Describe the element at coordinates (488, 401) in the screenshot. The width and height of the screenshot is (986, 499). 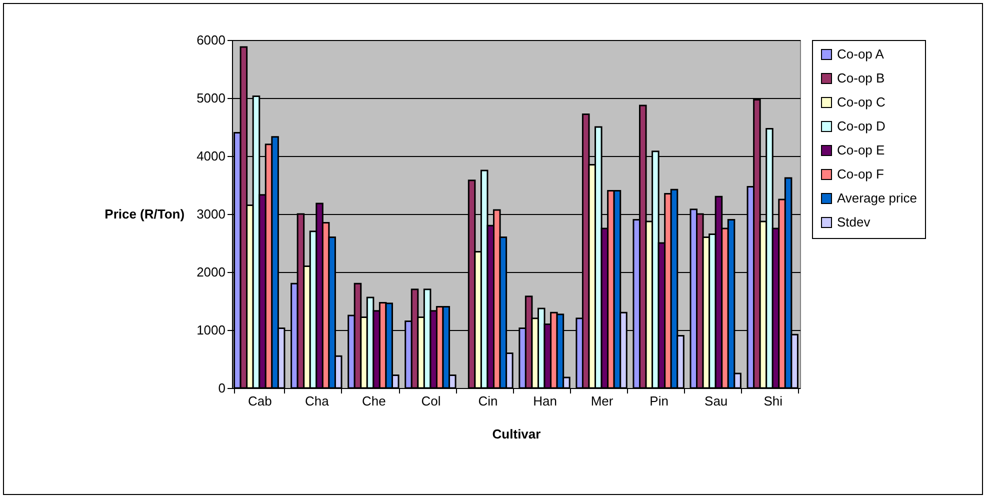
I see `x-tick-label: Cin` at that location.